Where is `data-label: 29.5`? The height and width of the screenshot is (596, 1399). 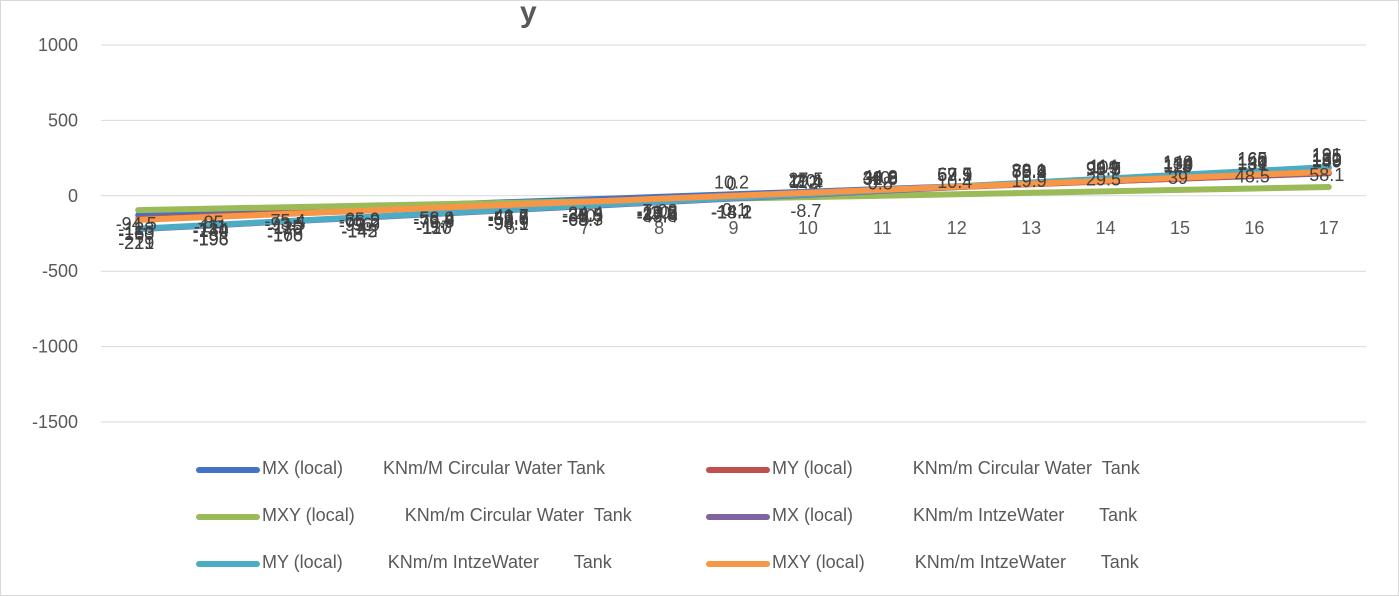 data-label: 29.5 is located at coordinates (1103, 179).